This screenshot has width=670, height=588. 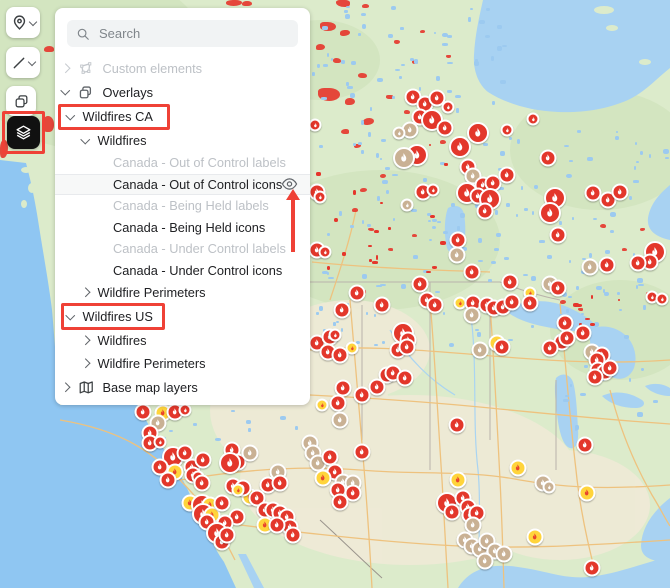 I want to click on layer-label: Canada - Under Control icons, so click(x=198, y=270).